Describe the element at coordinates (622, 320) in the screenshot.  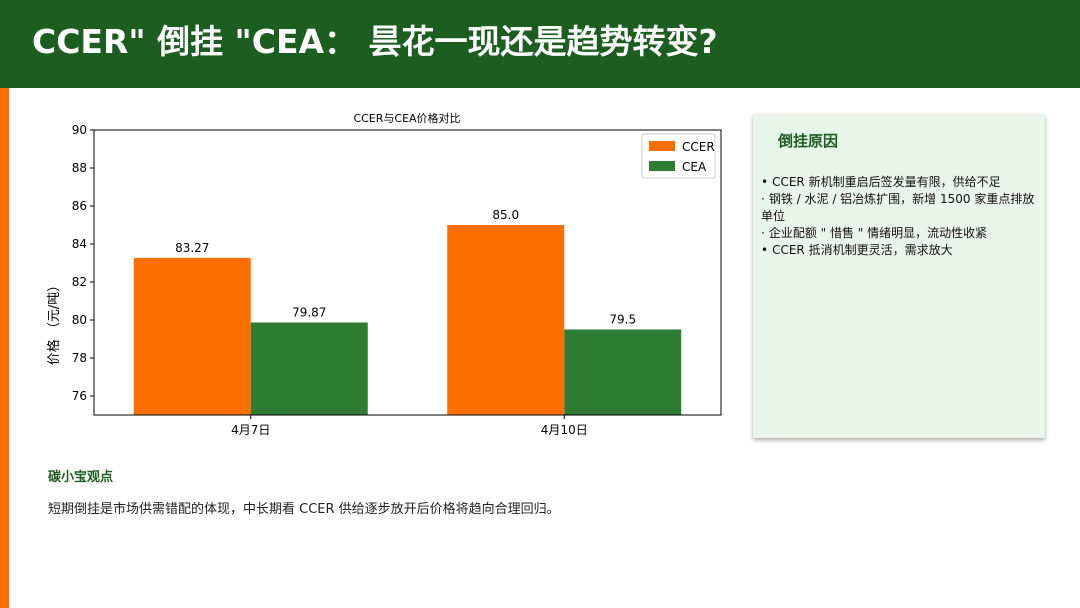
I see `bar-value-label: 79.5` at that location.